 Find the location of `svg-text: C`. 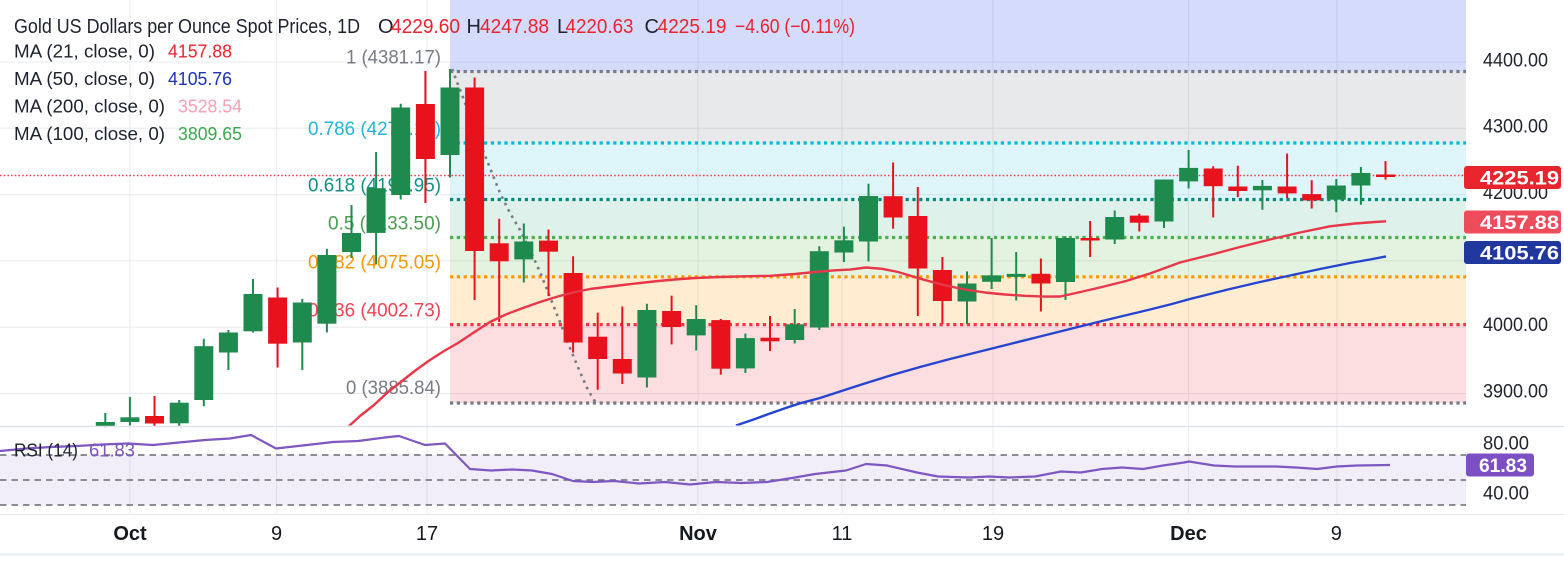

svg-text: C is located at coordinates (652, 27).